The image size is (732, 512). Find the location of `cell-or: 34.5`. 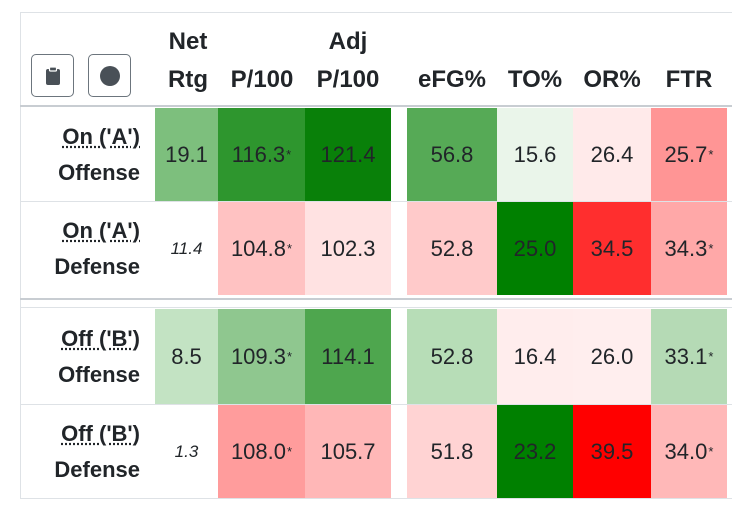

cell-or: 34.5 is located at coordinates (612, 248).